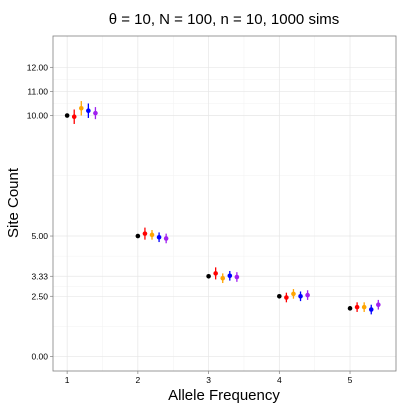 The height and width of the screenshot is (407, 407). What do you see at coordinates (224, 395) in the screenshot?
I see `x-axis-title: Allele Frequency` at bounding box center [224, 395].